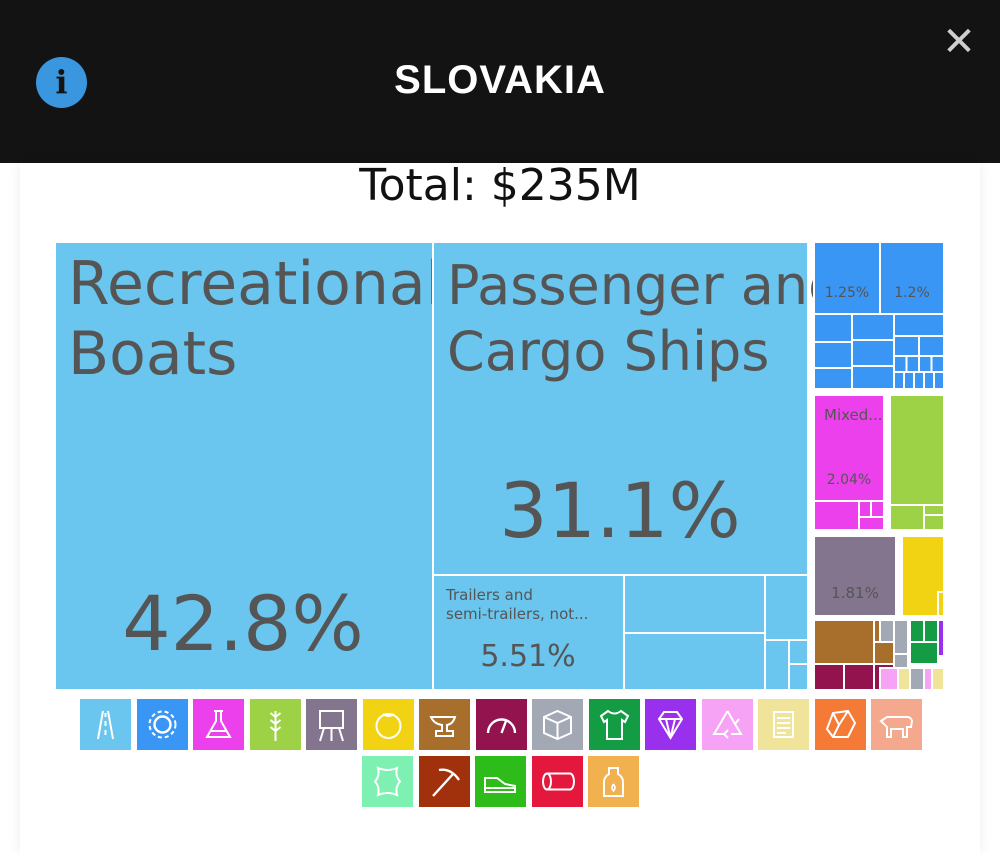 Image resolution: width=1000 pixels, height=853 pixels. Describe the element at coordinates (528, 632) in the screenshot. I see `tile-trailers` at that location.